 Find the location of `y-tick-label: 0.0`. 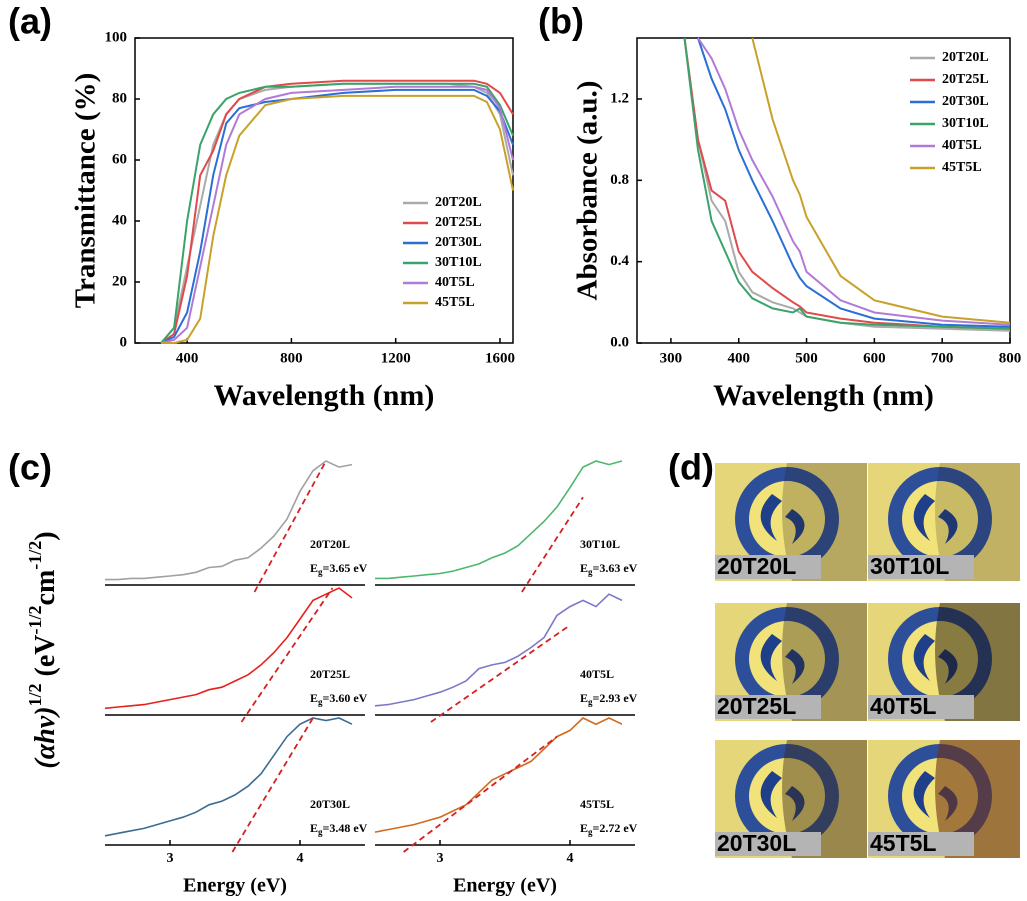

y-tick-label: 0.0 is located at coordinates (619, 342).